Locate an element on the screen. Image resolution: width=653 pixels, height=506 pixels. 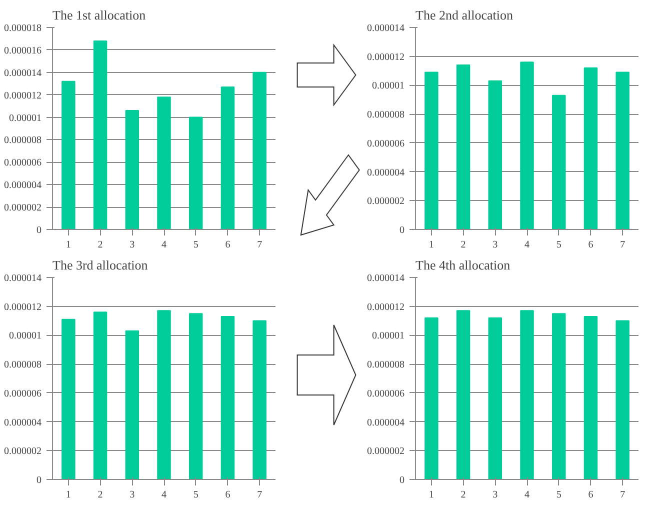
chart-title: The 1st allocation is located at coordinates (99, 15).